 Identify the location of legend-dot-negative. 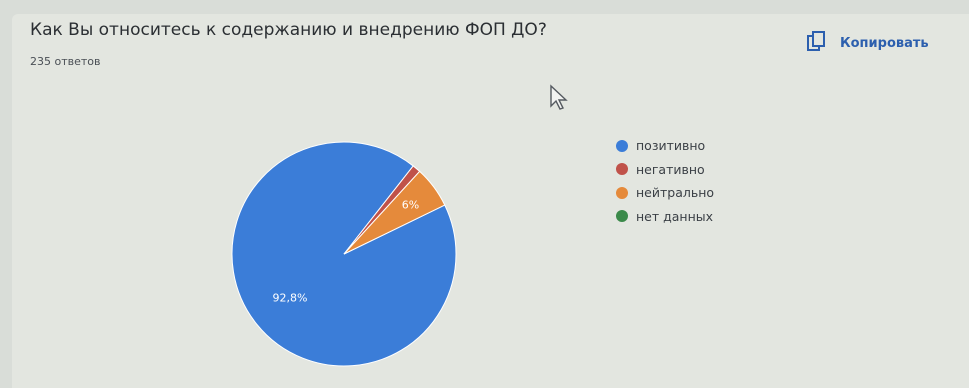
(622, 169).